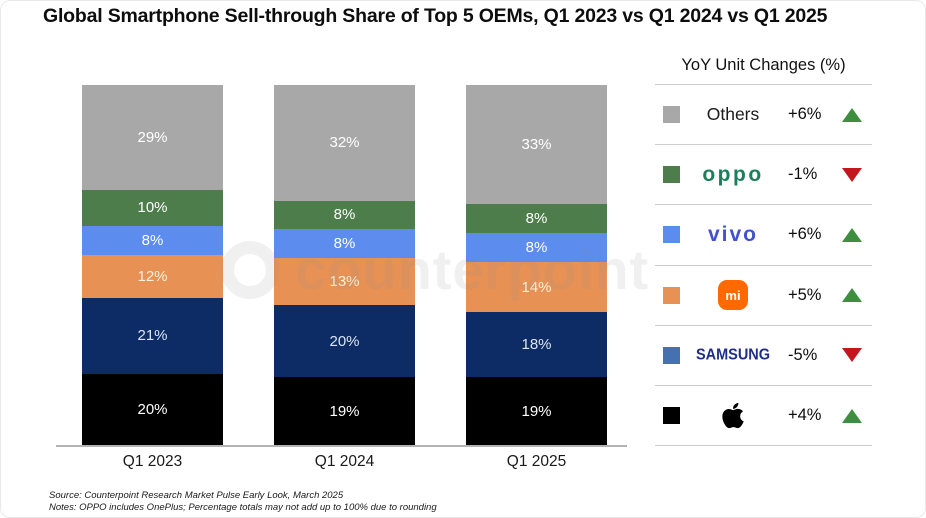  What do you see at coordinates (671, 175) in the screenshot?
I see `oppo-swatch-icon` at bounding box center [671, 175].